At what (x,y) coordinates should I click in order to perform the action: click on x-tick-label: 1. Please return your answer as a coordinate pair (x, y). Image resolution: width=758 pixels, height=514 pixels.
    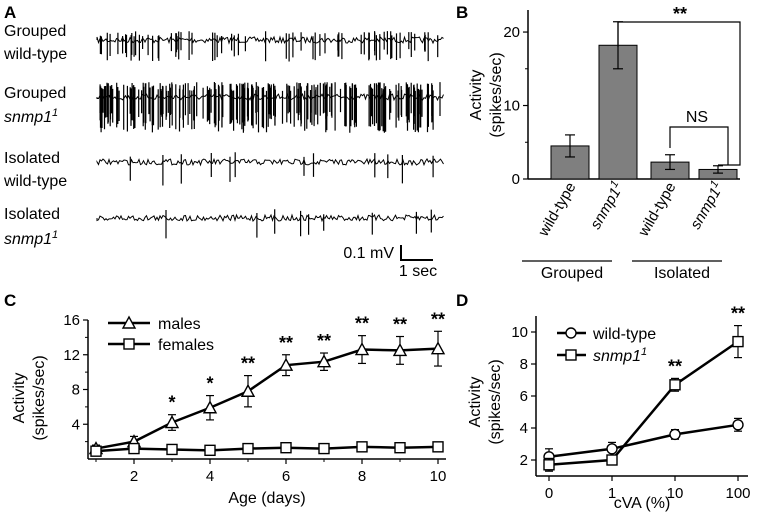
    Looking at the image, I should click on (612, 493).